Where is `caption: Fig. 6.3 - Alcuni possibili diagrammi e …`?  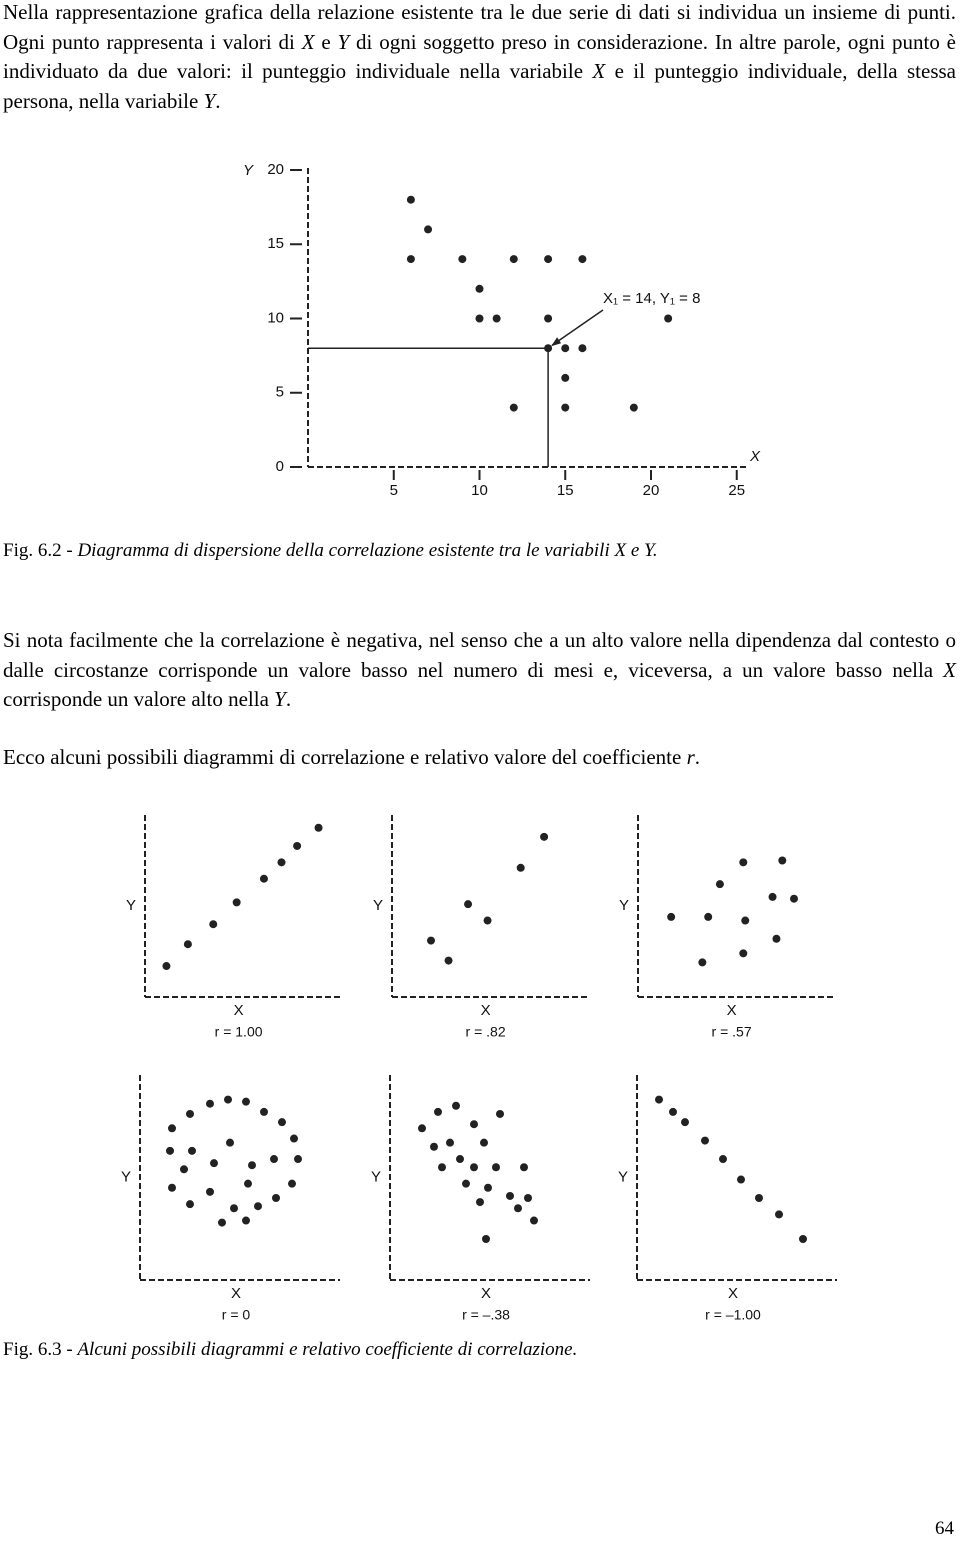
caption: Fig. 6.3 - Alcuni possibili diagrammi e … is located at coordinates (290, 1350).